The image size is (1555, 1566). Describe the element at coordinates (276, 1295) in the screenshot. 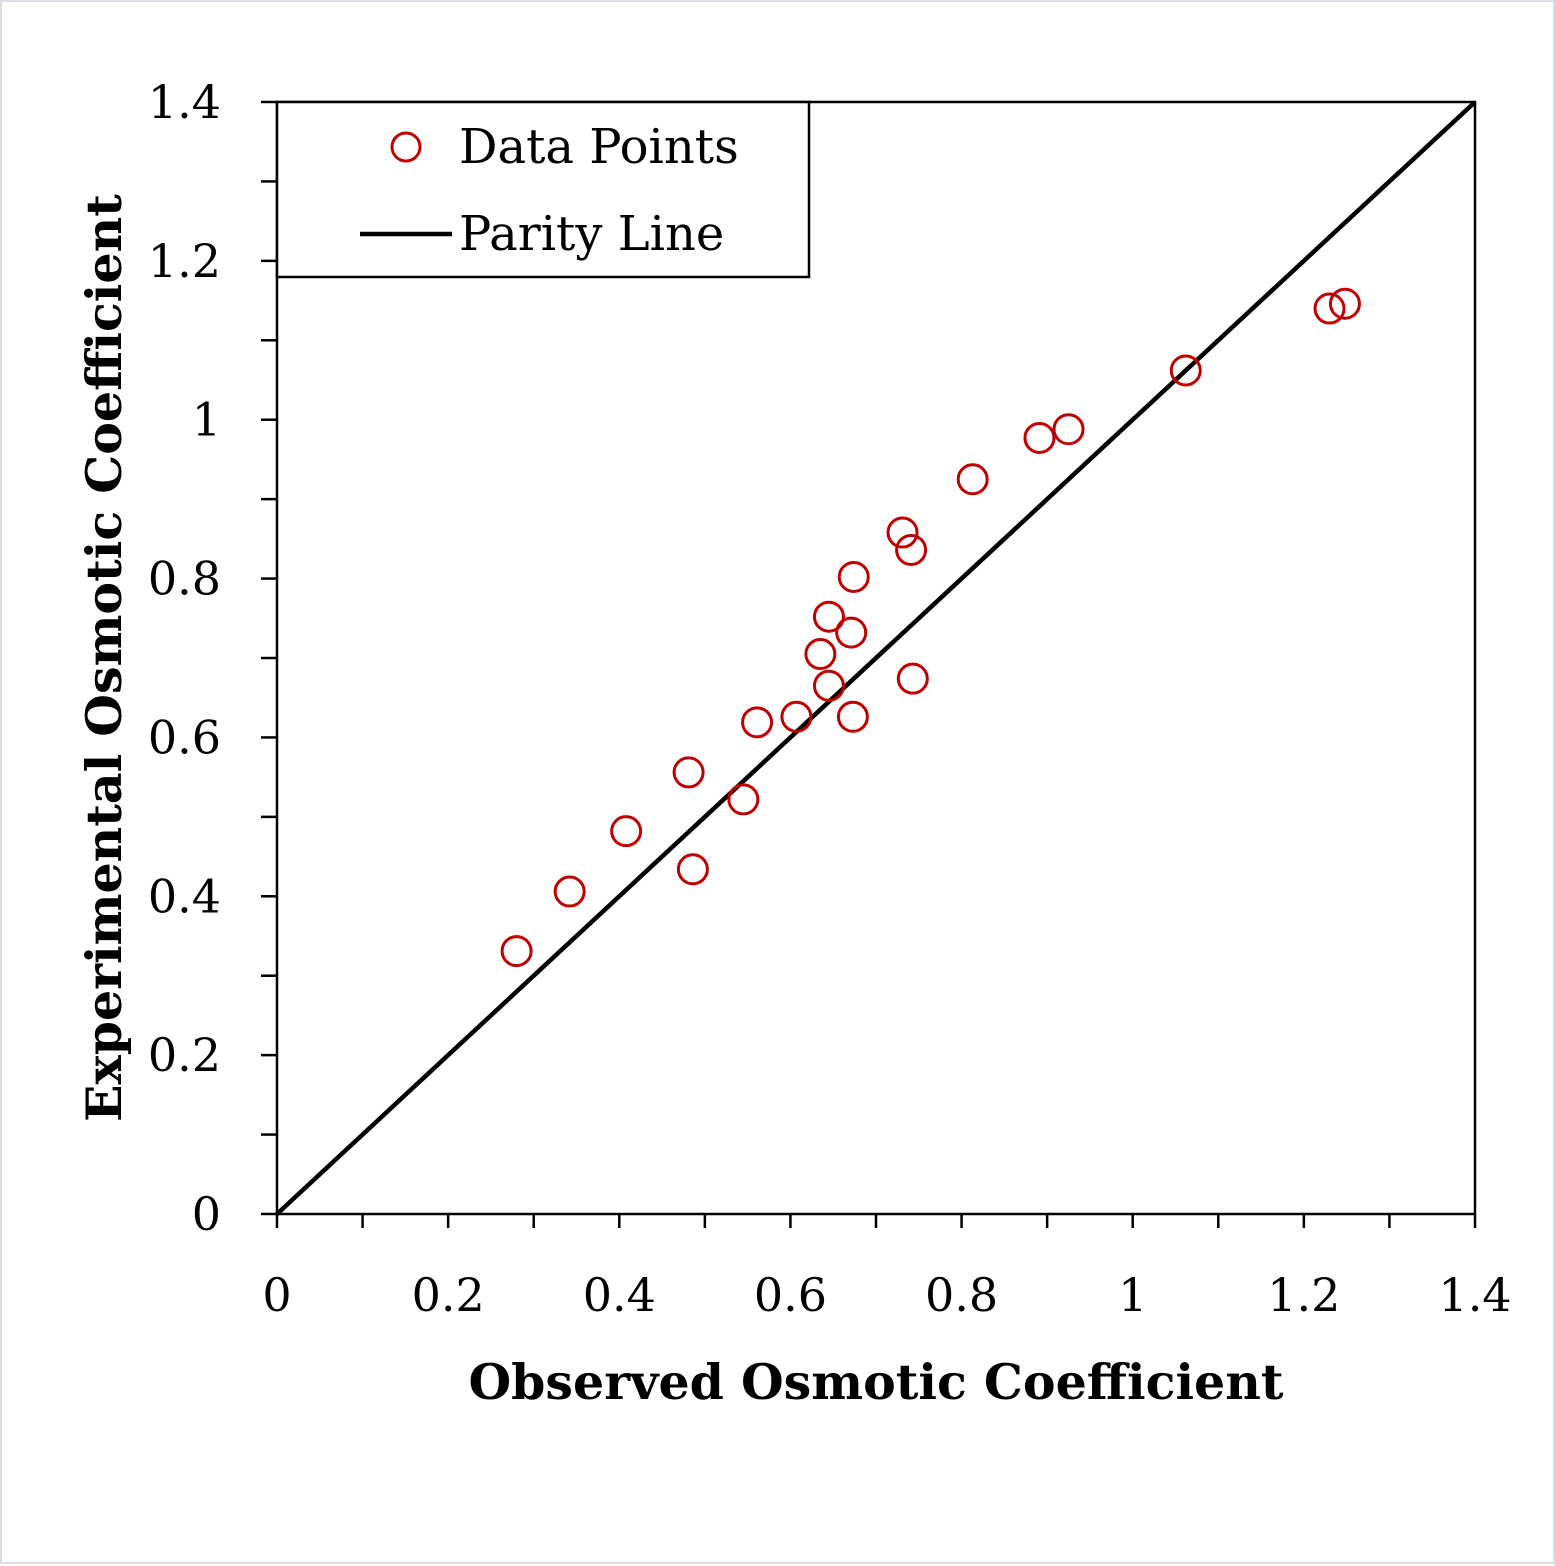

I see `x-tick-label: 0` at that location.